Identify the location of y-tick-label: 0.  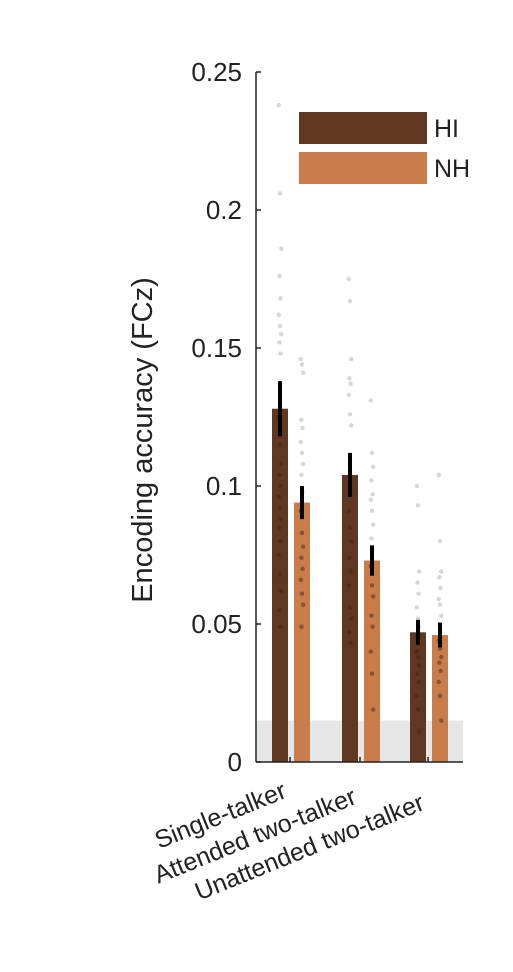
(235, 762).